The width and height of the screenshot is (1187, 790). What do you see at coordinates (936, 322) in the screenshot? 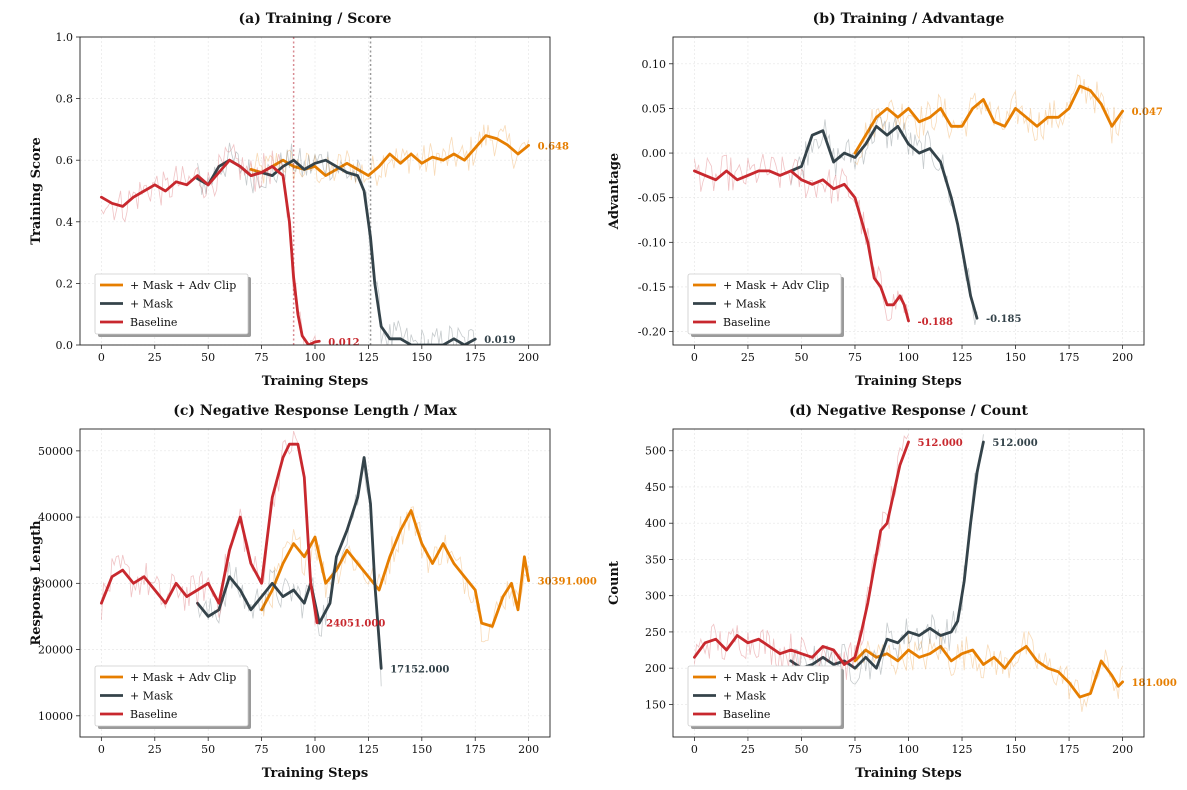
I see `end-value-label: -0.188` at bounding box center [936, 322].